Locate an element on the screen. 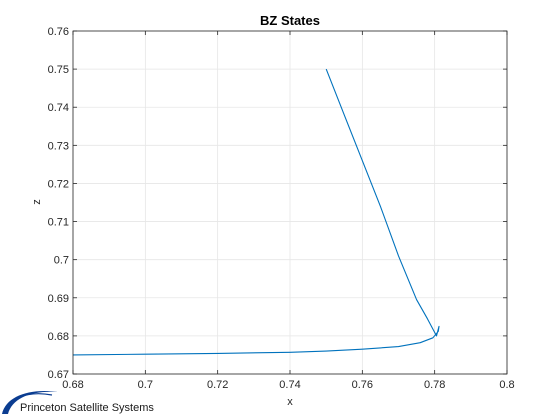  x-tick-label: 0.74 is located at coordinates (289, 385).